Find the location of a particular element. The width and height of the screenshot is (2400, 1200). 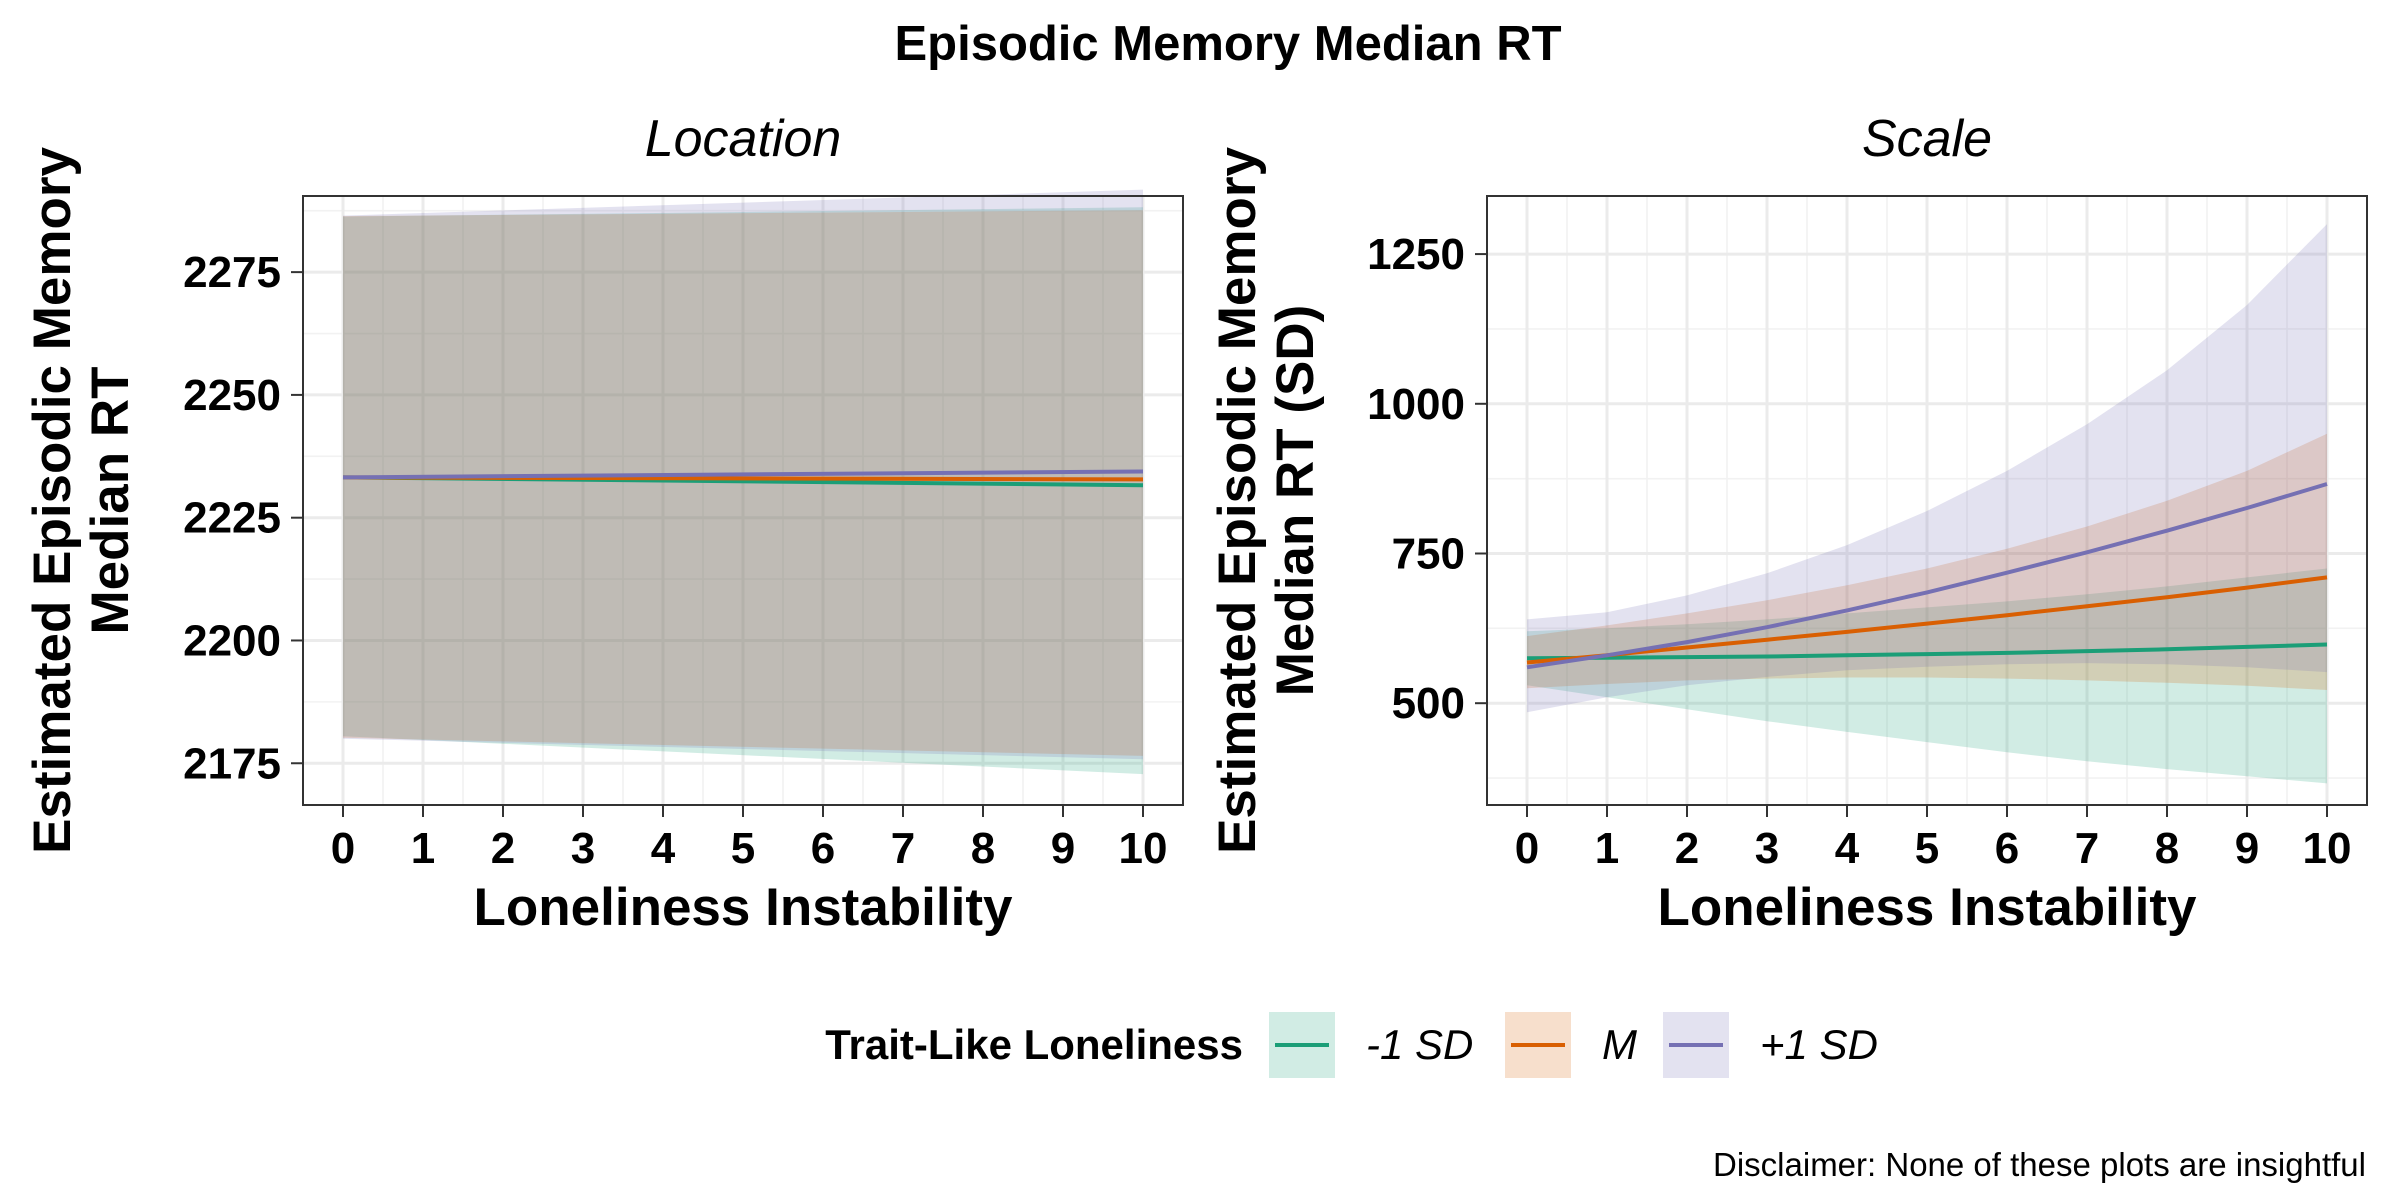

y-tick-label: 2275 is located at coordinates (232, 272).